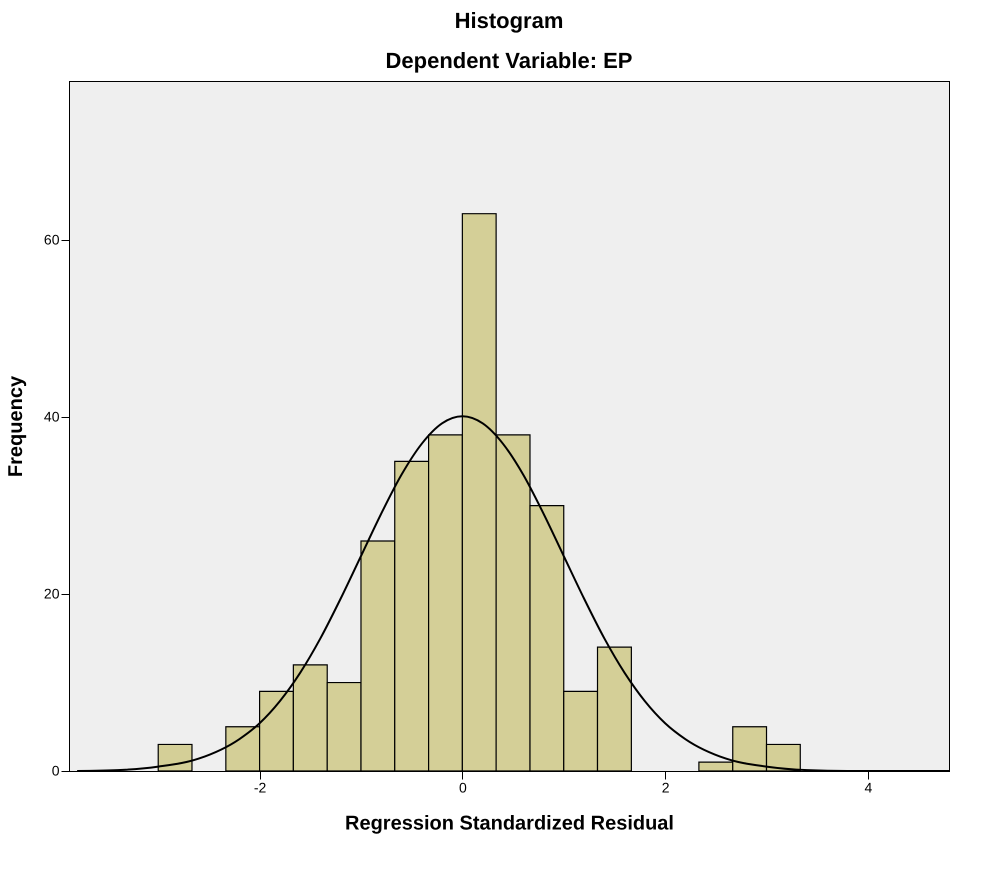  I want to click on chart-title: Histogram, so click(509, 20).